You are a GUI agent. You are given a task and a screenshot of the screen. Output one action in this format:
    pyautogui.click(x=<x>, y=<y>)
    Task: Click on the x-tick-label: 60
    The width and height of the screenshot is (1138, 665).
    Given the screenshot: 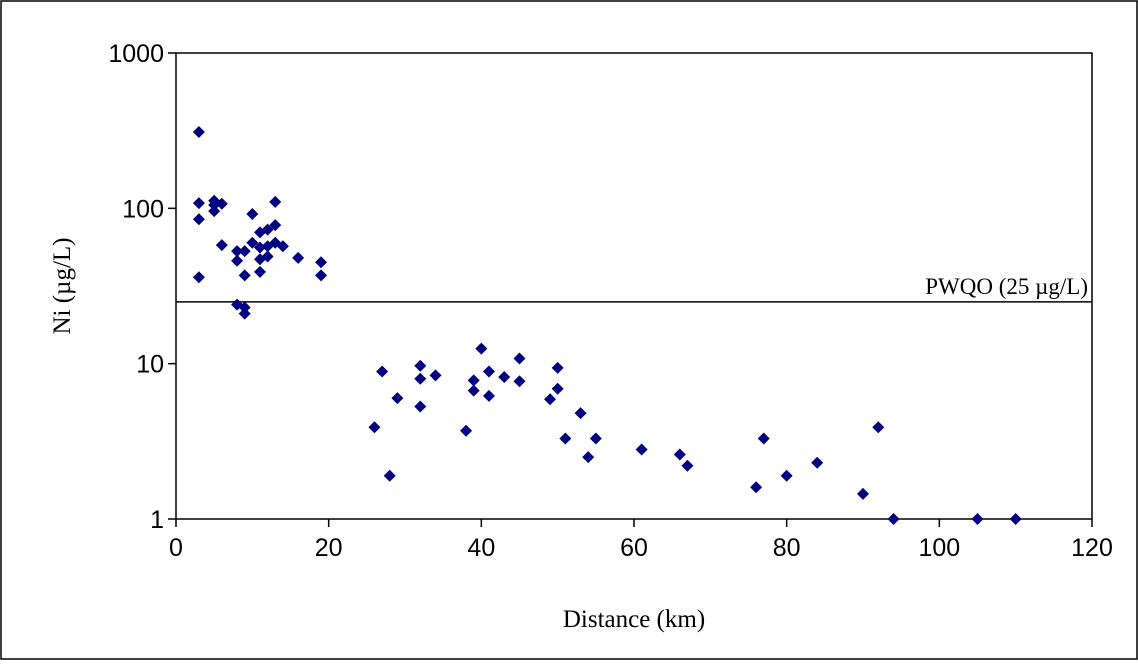 What is the action you would take?
    pyautogui.click(x=634, y=548)
    